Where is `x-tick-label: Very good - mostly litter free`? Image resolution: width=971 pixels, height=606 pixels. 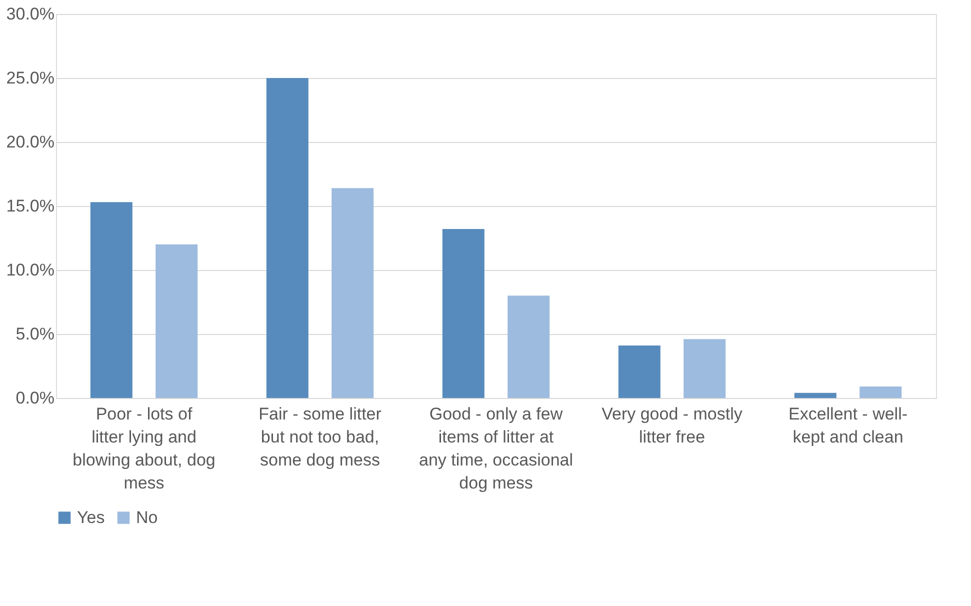 x-tick-label: Very good - mostly litter free is located at coordinates (672, 425).